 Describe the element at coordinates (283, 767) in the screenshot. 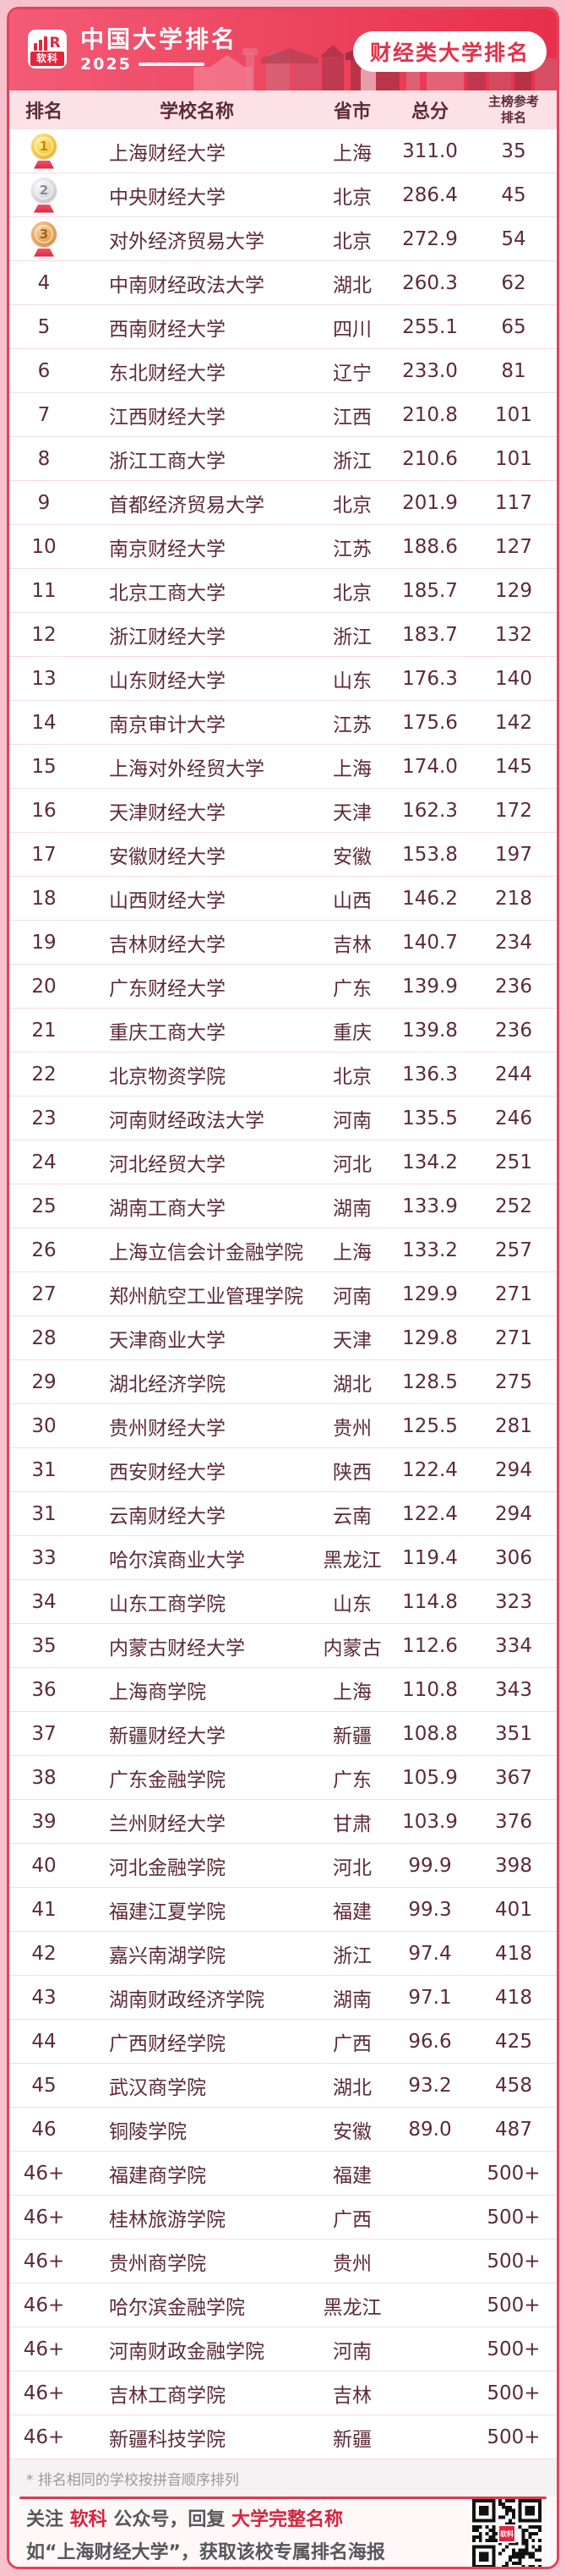

I see `ranking-row: 15 上海对外经贸大学 上海 174.0 145` at that location.